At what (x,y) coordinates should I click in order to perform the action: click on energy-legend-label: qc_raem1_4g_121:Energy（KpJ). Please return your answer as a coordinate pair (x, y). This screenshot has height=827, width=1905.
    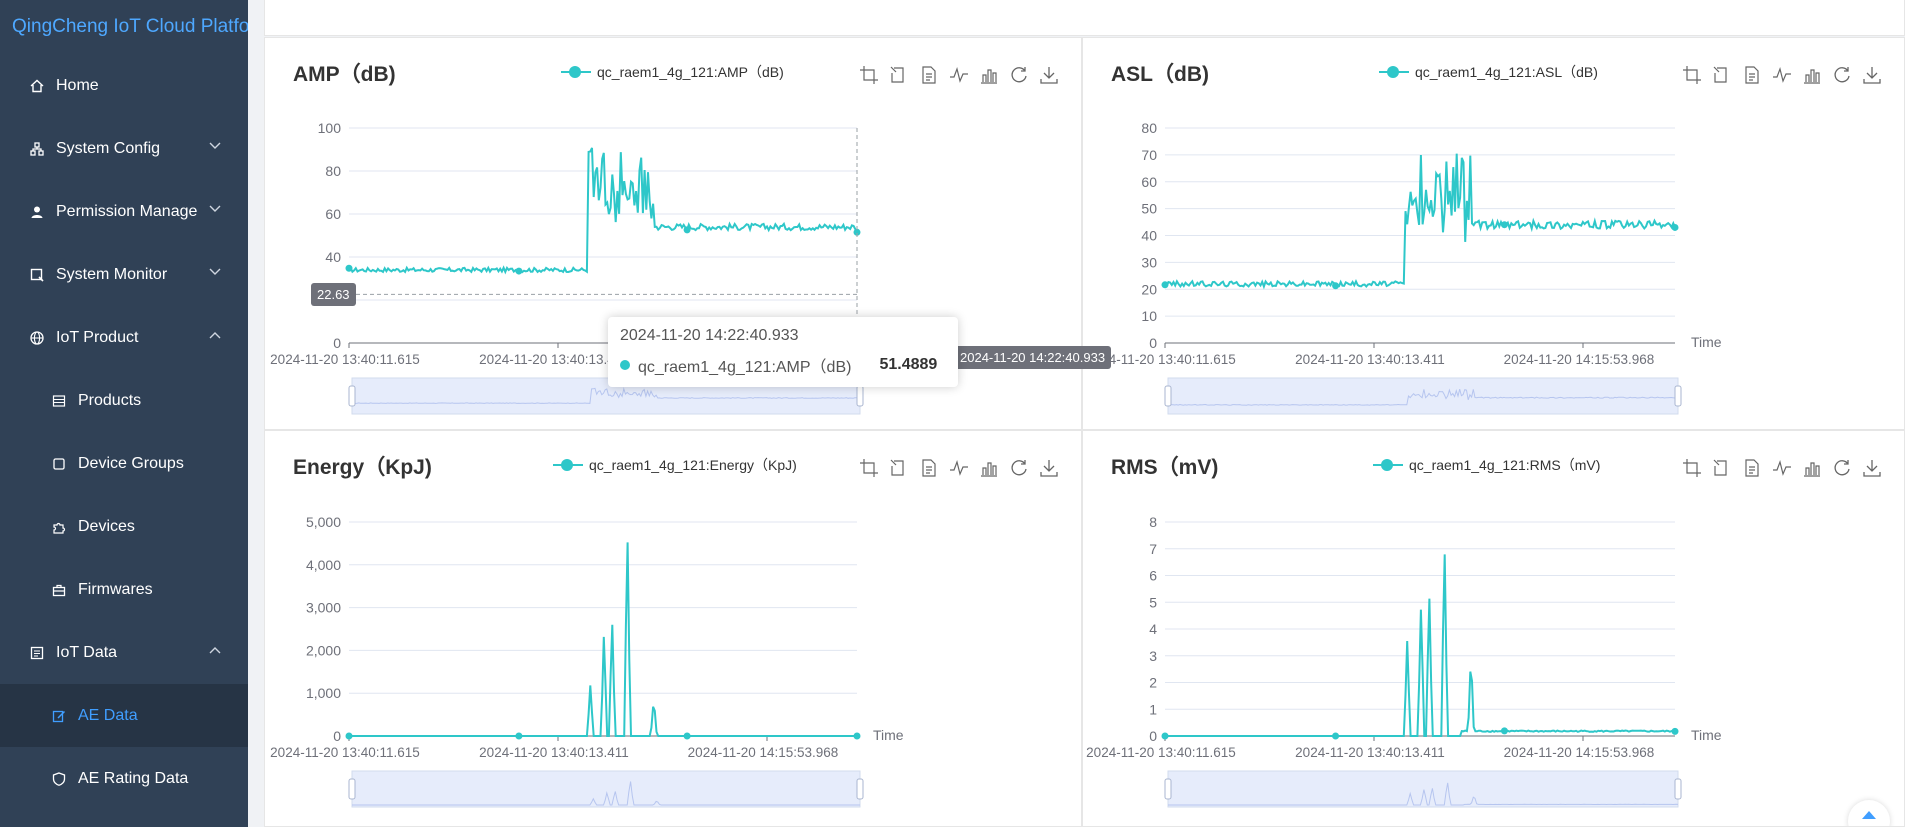
    Looking at the image, I should click on (693, 465).